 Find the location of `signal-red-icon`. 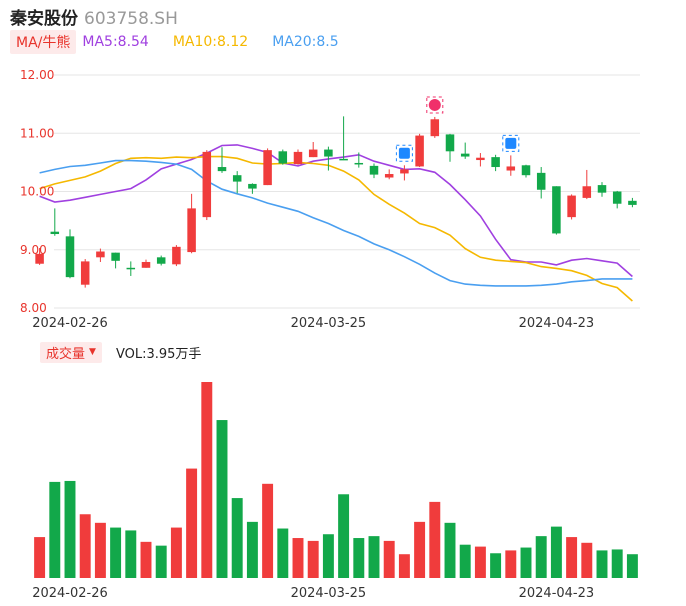

signal-red-icon is located at coordinates (435, 105).